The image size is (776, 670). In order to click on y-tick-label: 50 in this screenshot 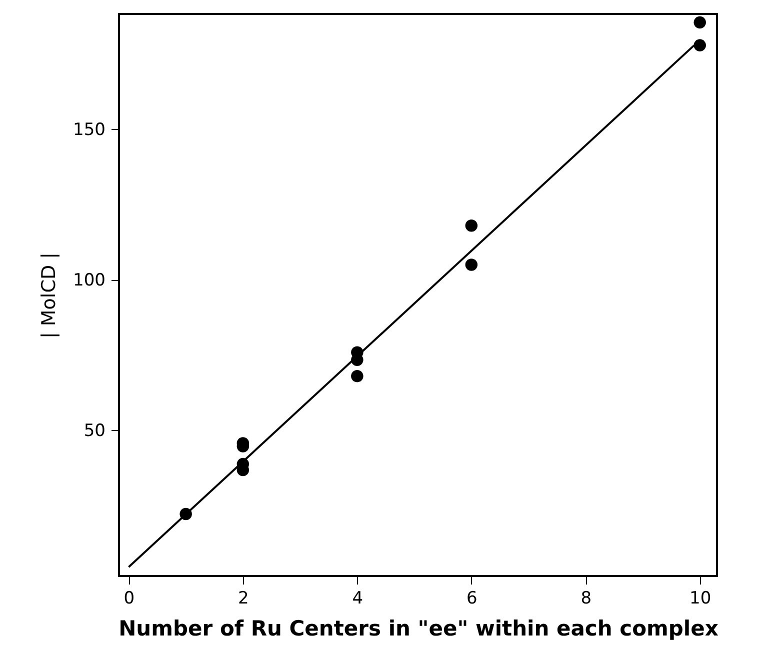, I will do `click(95, 430)`.